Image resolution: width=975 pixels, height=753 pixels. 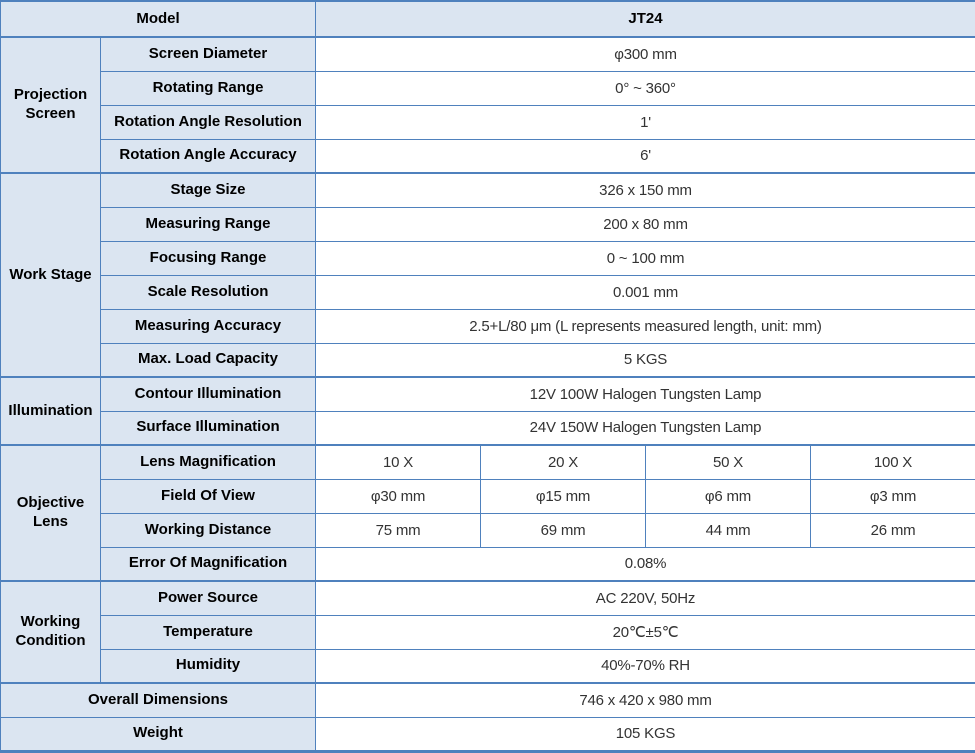 I want to click on table-row: Error Of Magnification 0.08%, so click(x=488, y=564).